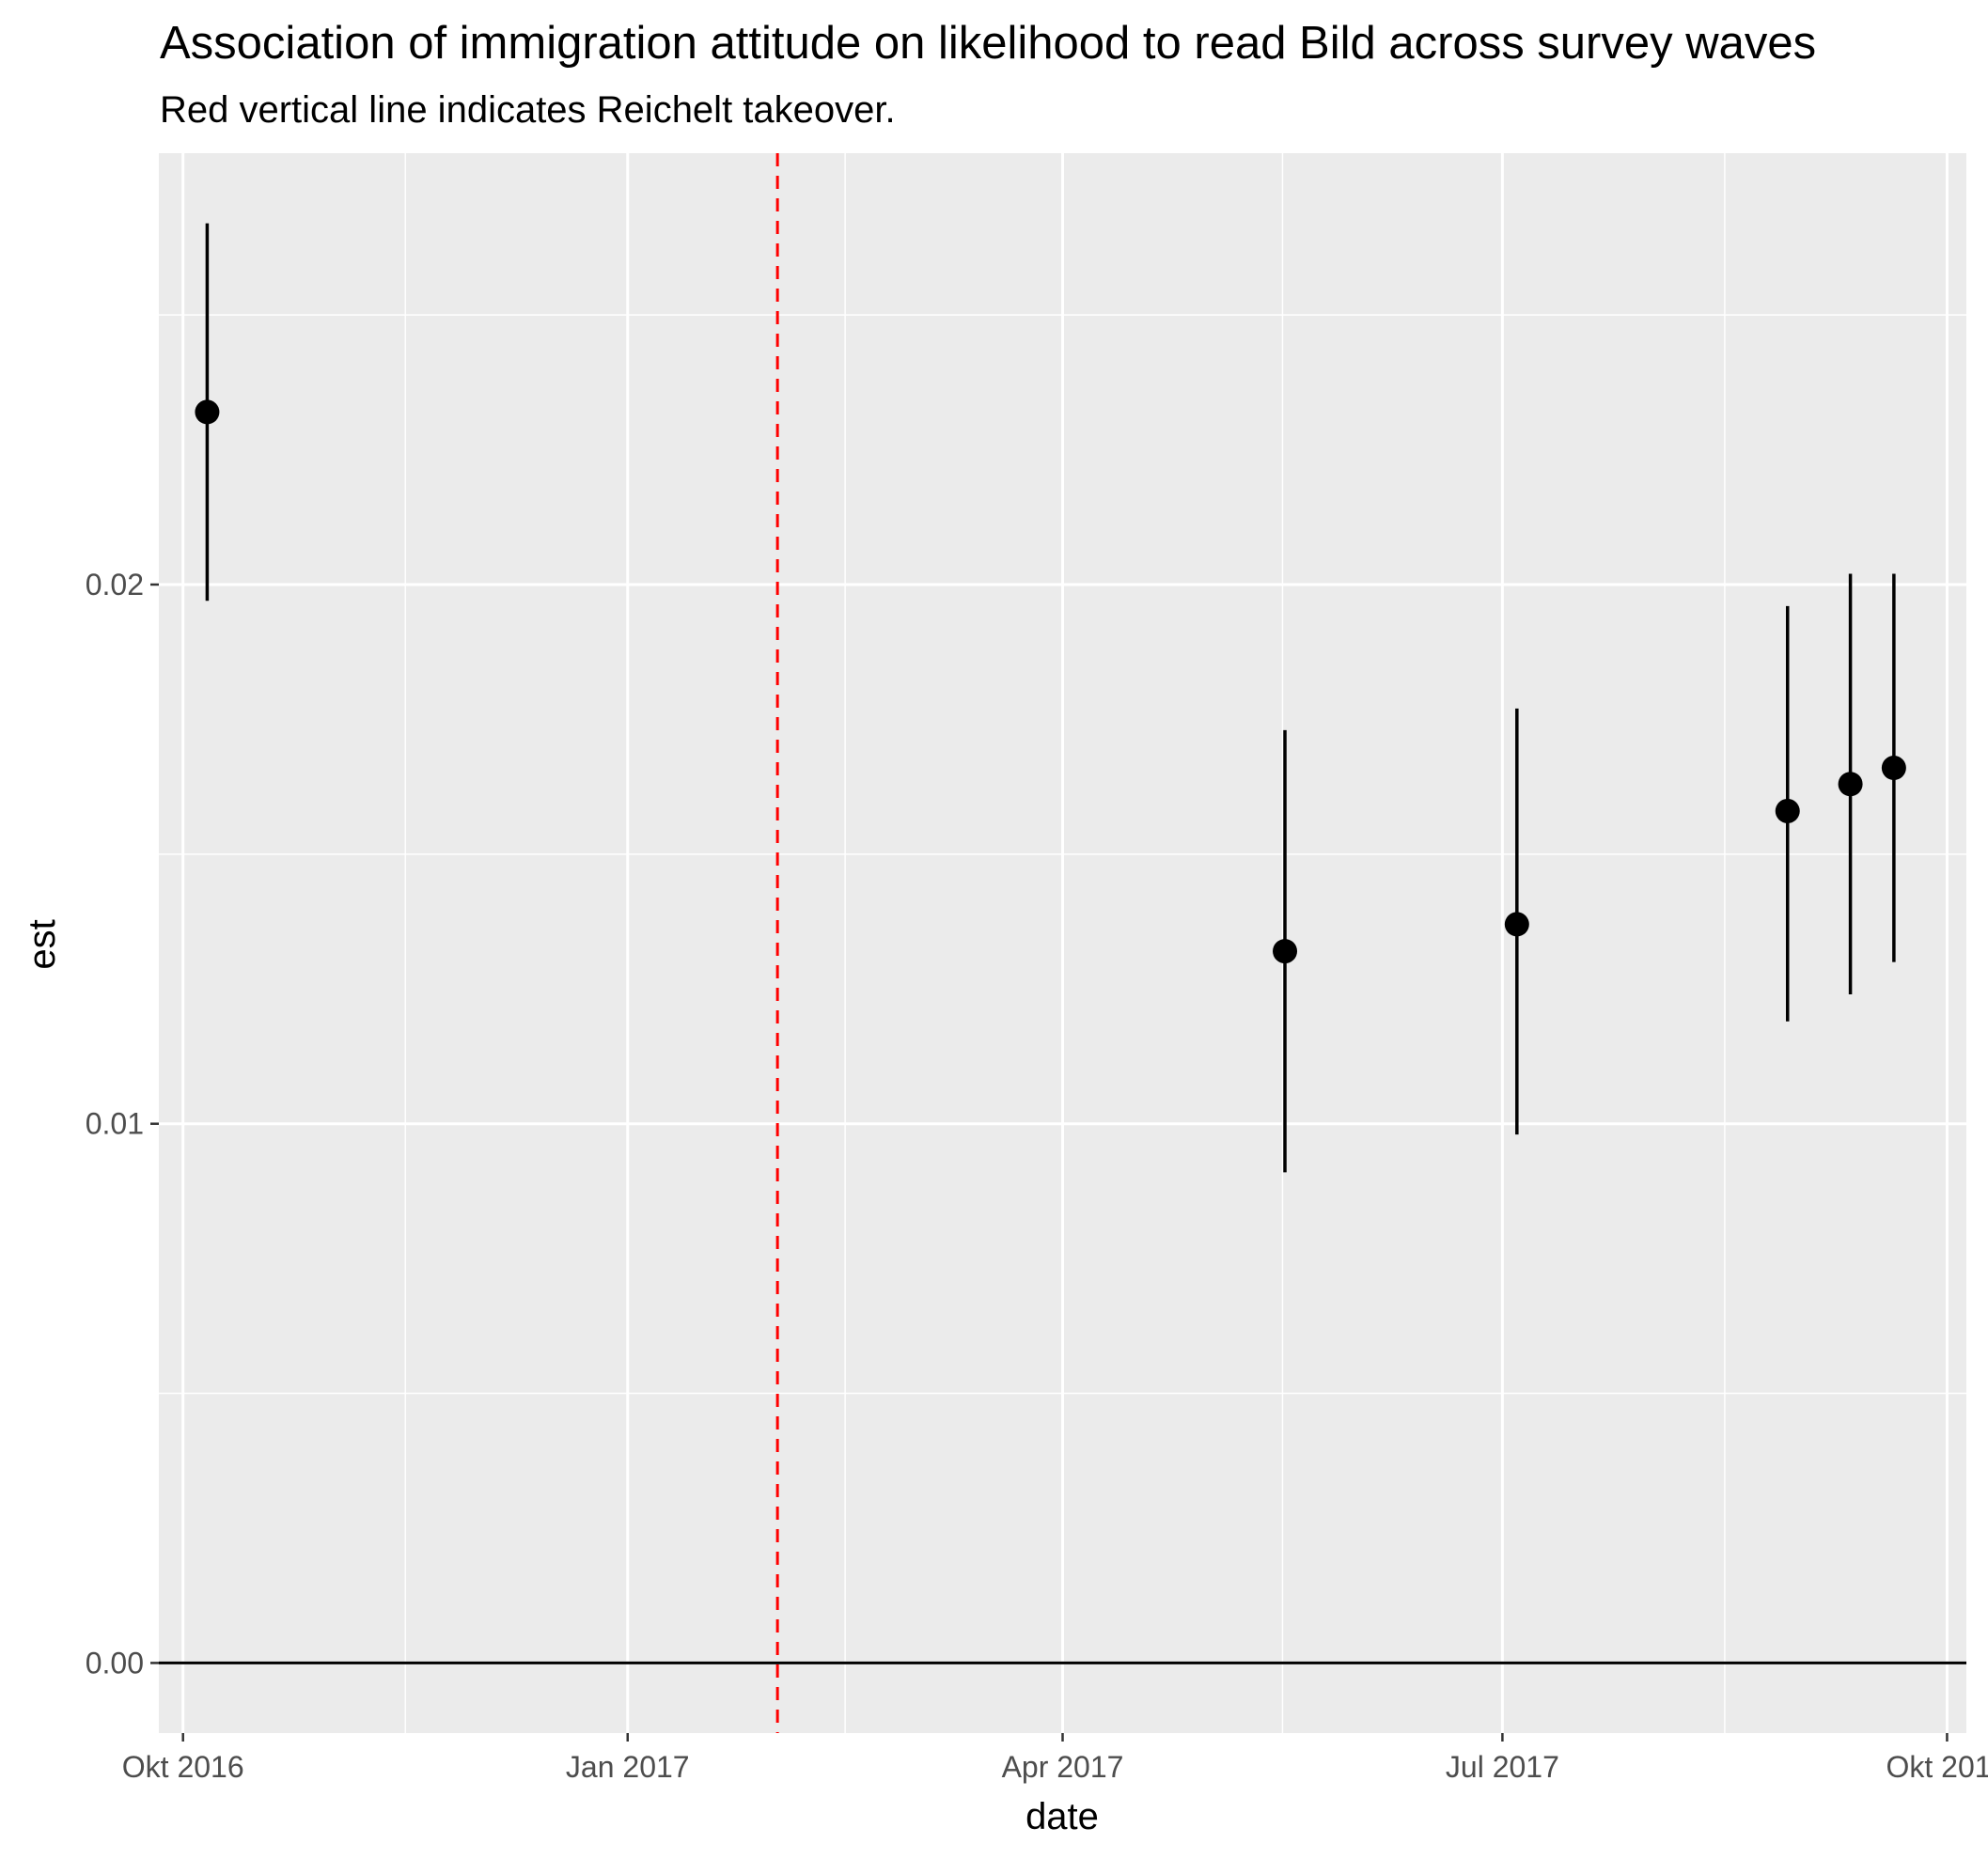  What do you see at coordinates (1063, 1767) in the screenshot?
I see `x-tick-label: Apr 2017` at bounding box center [1063, 1767].